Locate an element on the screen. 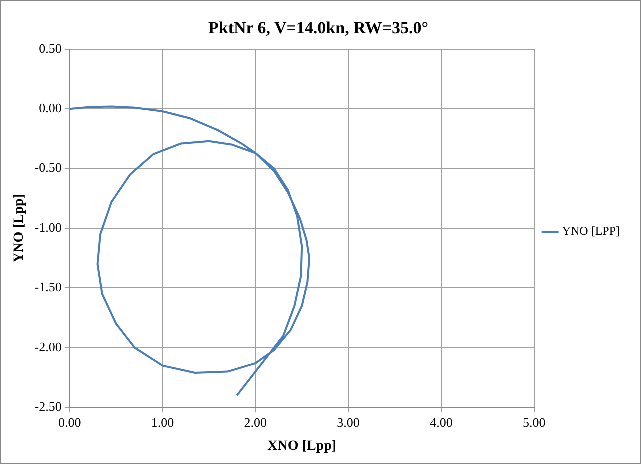  y-tick-label: -2.50 is located at coordinates (48, 406).